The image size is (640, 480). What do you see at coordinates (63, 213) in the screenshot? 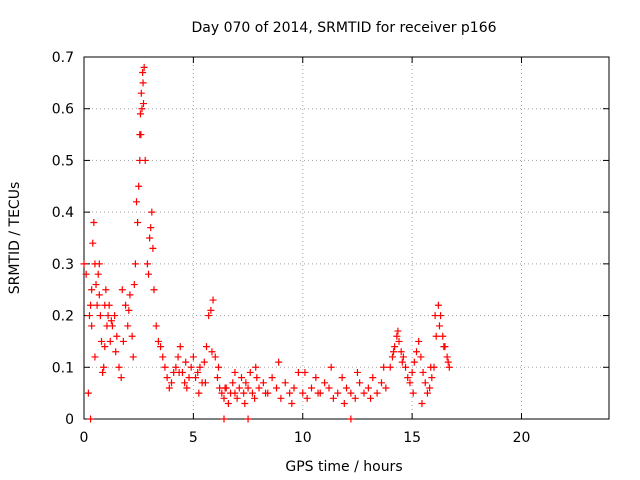
I see `y-tick-label: 0.4` at bounding box center [63, 213].